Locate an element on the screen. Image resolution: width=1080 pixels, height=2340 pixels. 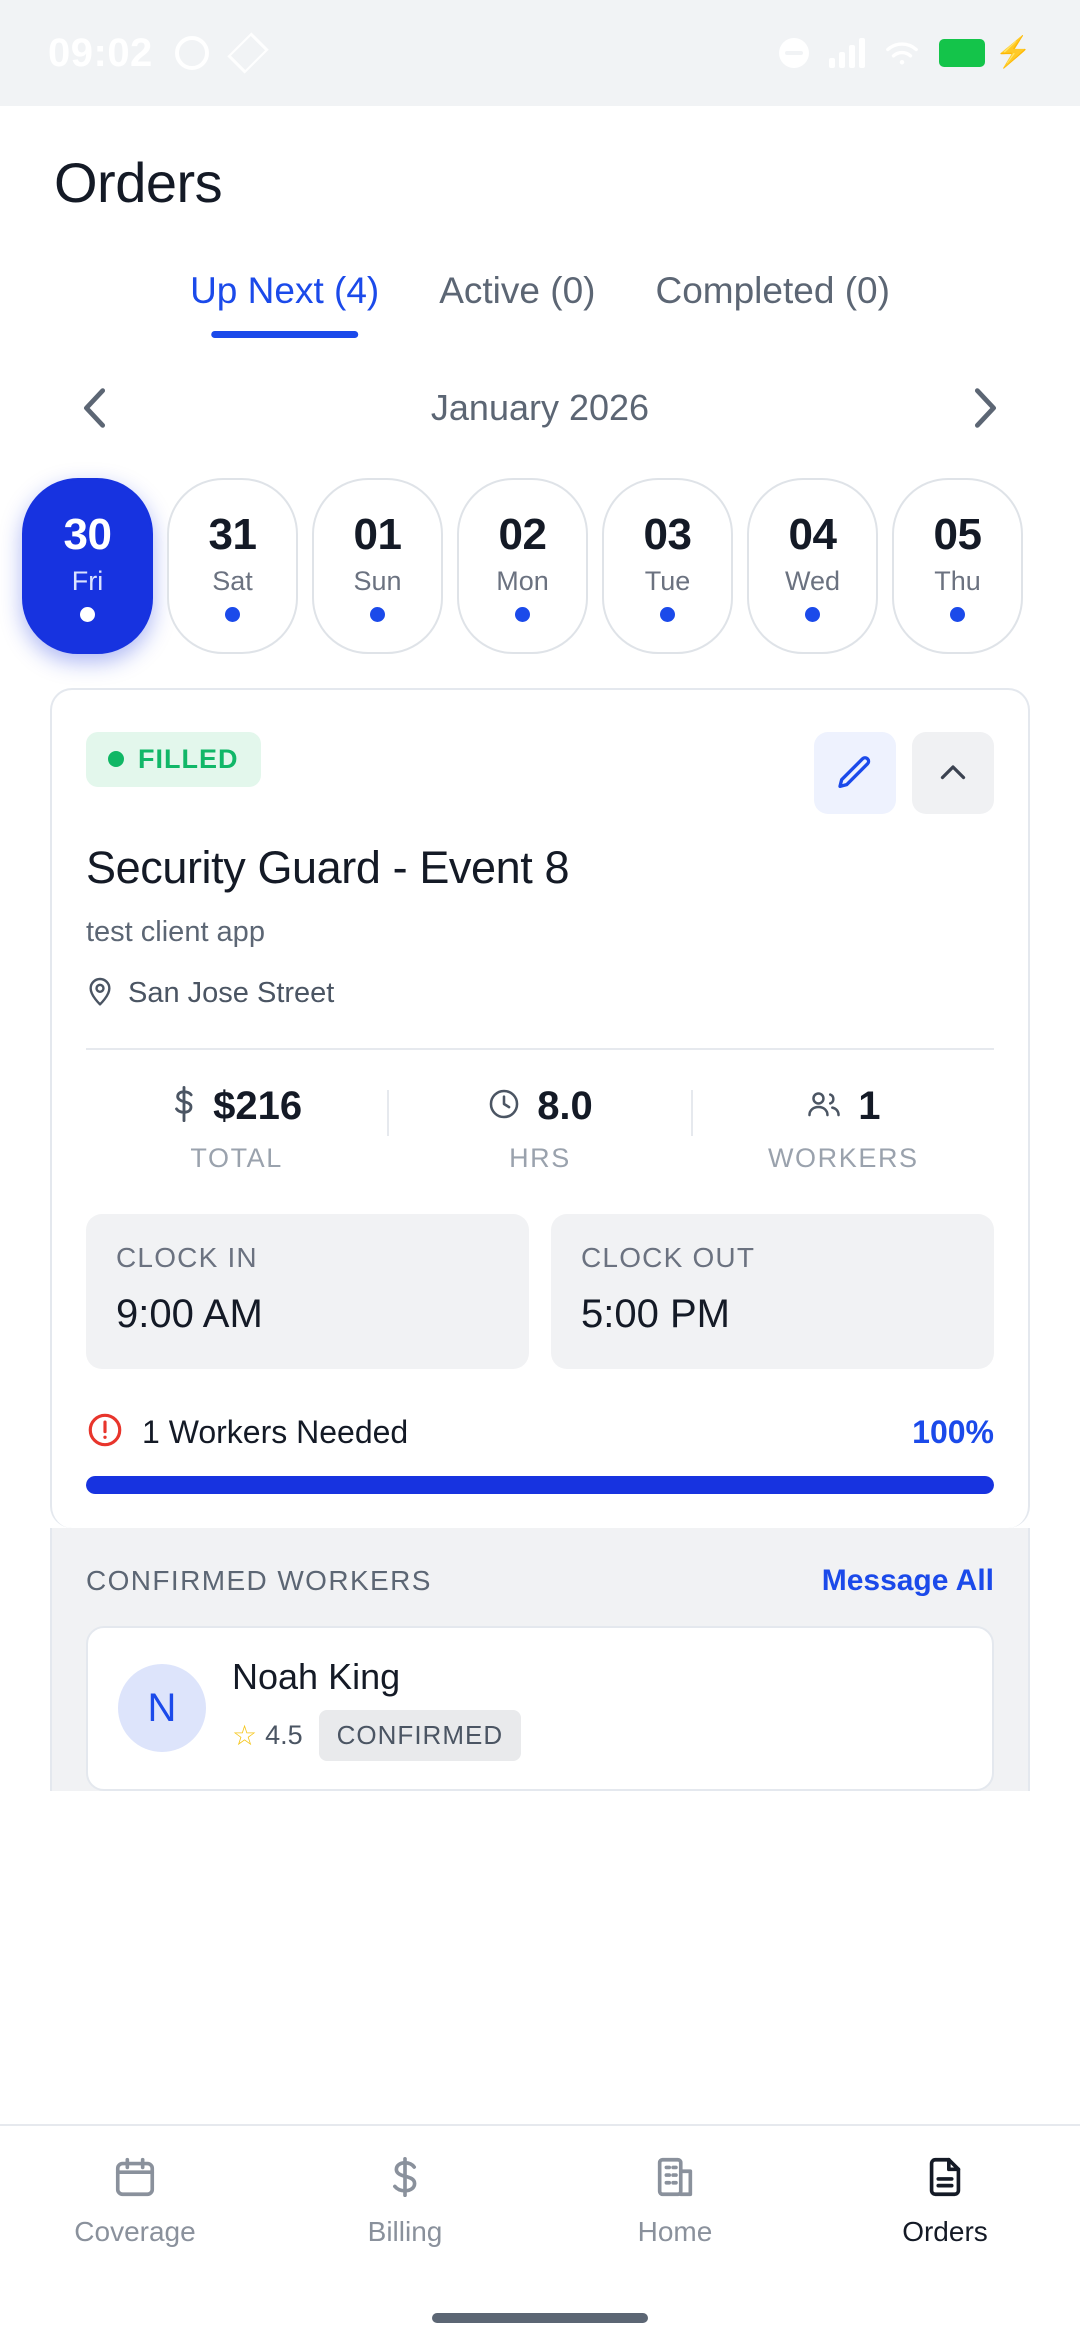
stat-workers-value: 1 is located at coordinates (869, 1105).